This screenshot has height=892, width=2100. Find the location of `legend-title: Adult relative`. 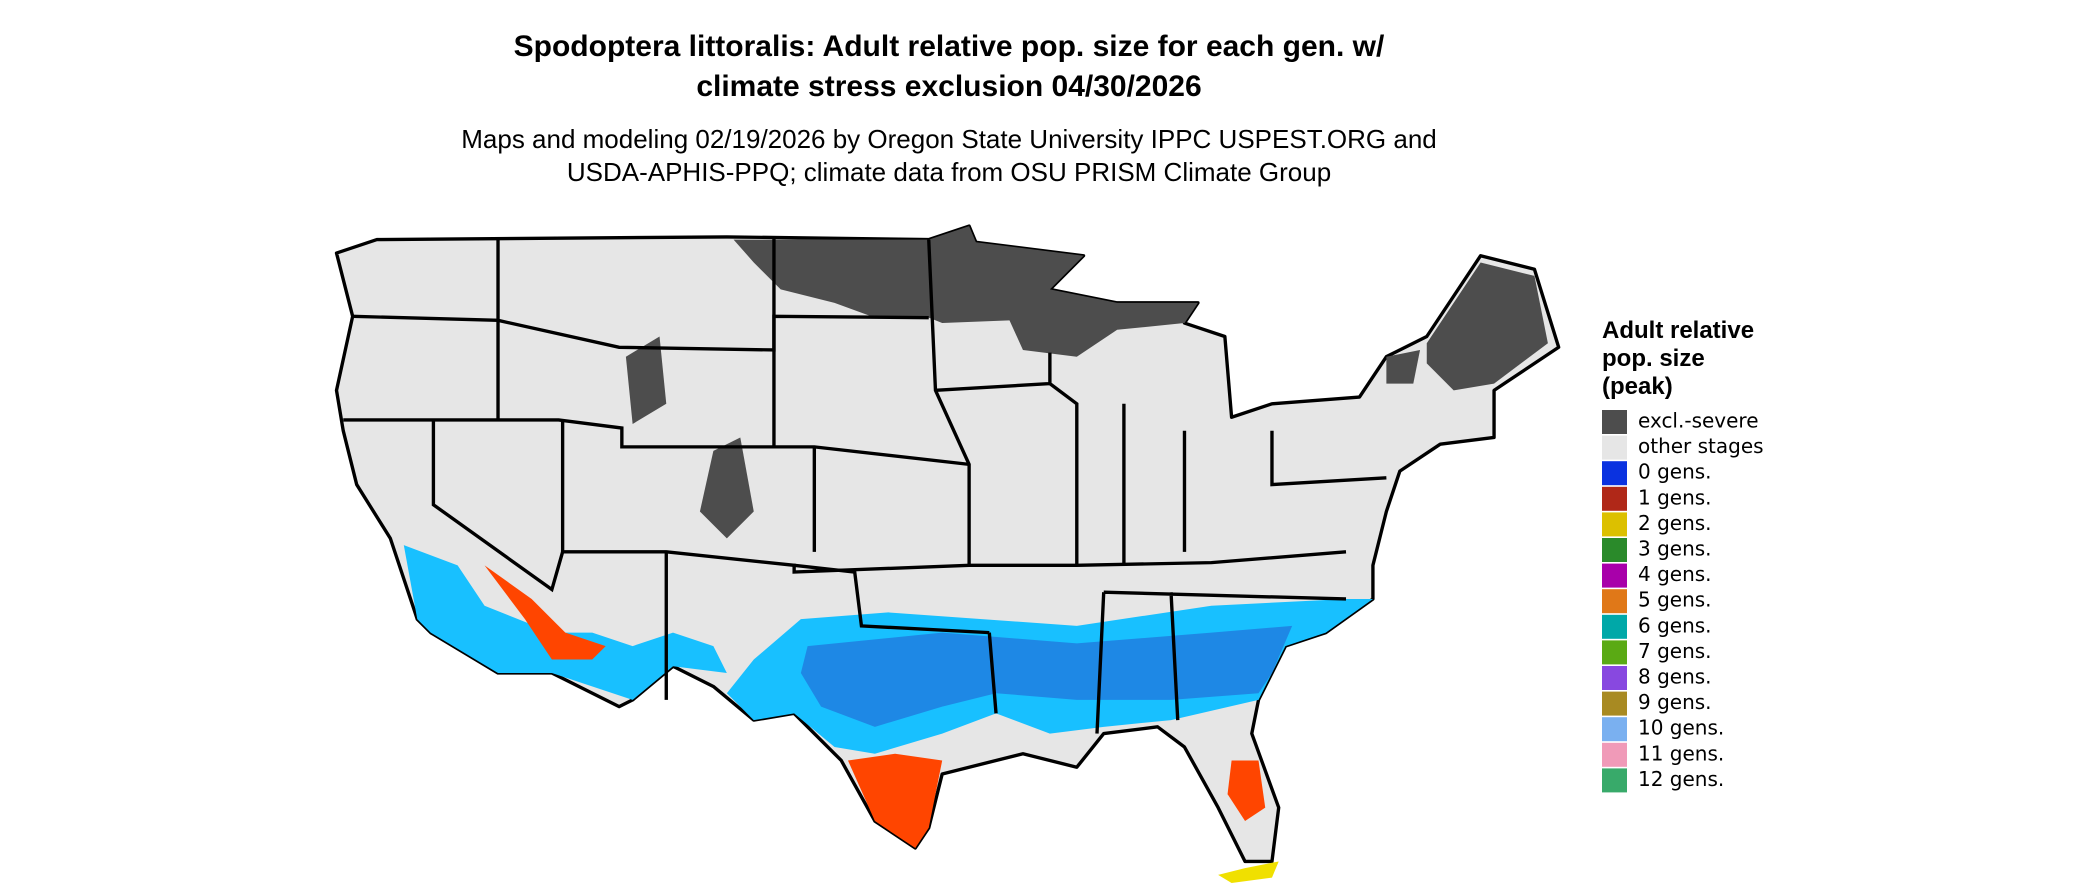

legend-title: Adult relative is located at coordinates (1678, 330).